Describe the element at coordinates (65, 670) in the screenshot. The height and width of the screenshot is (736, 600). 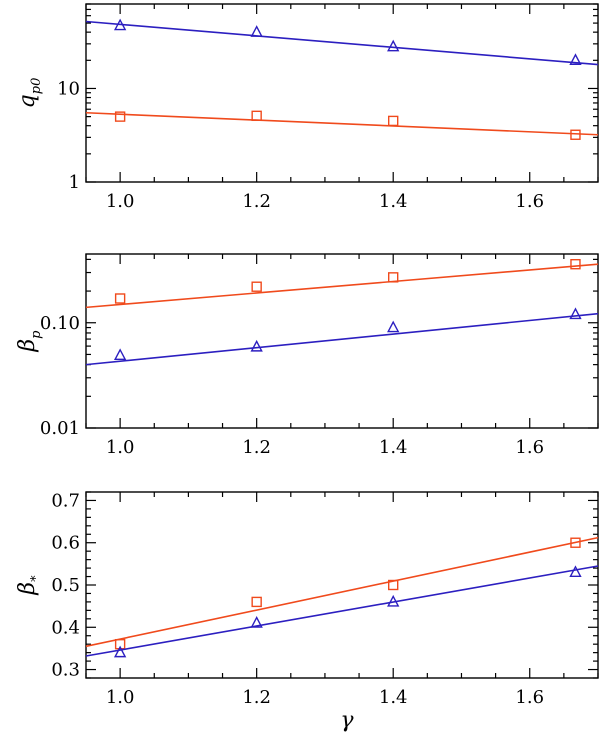
I see `y-tick-label: 0.3` at that location.